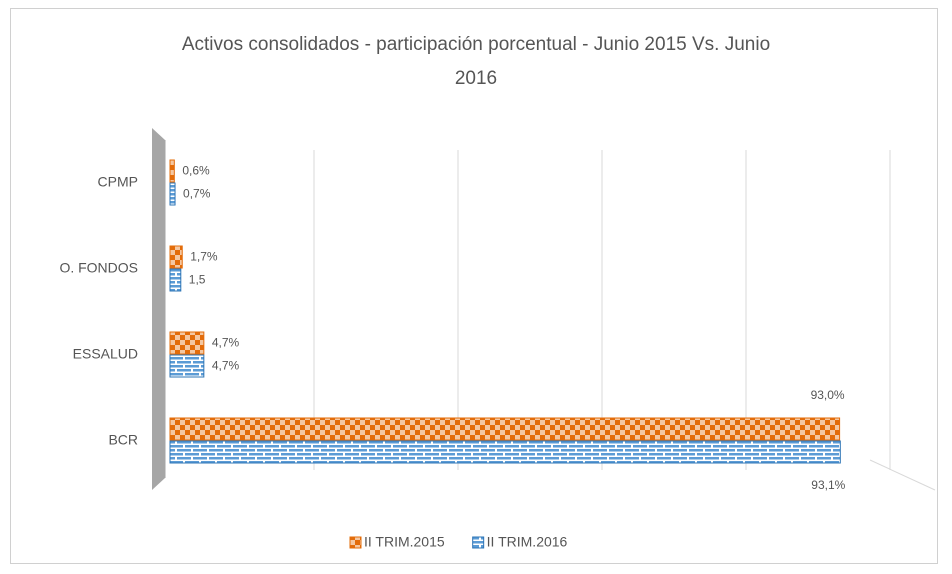 The height and width of the screenshot is (574, 952). Describe the element at coordinates (197, 194) in the screenshot. I see `data-label: 0,7%` at that location.